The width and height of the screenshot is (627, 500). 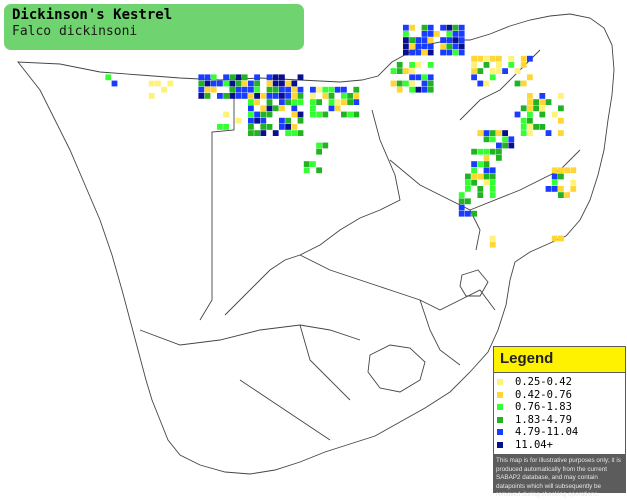 What do you see at coordinates (559, 432) in the screenshot?
I see `legend-item: 4.79-11.04` at bounding box center [559, 432].